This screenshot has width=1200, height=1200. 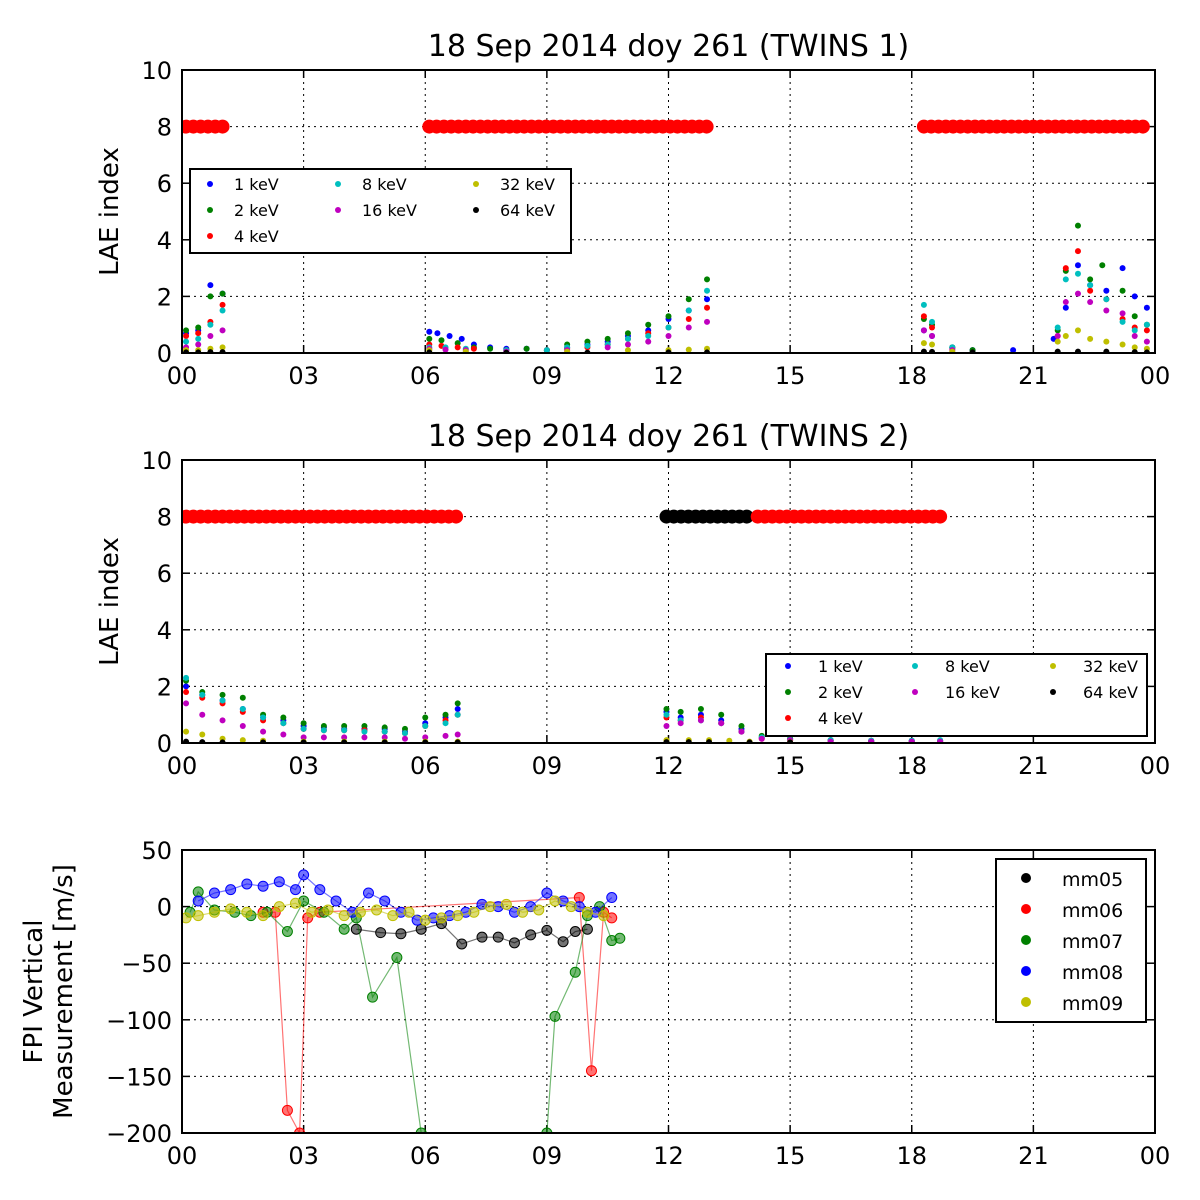 I want to click on x-tick-label: 09, so click(x=547, y=376).